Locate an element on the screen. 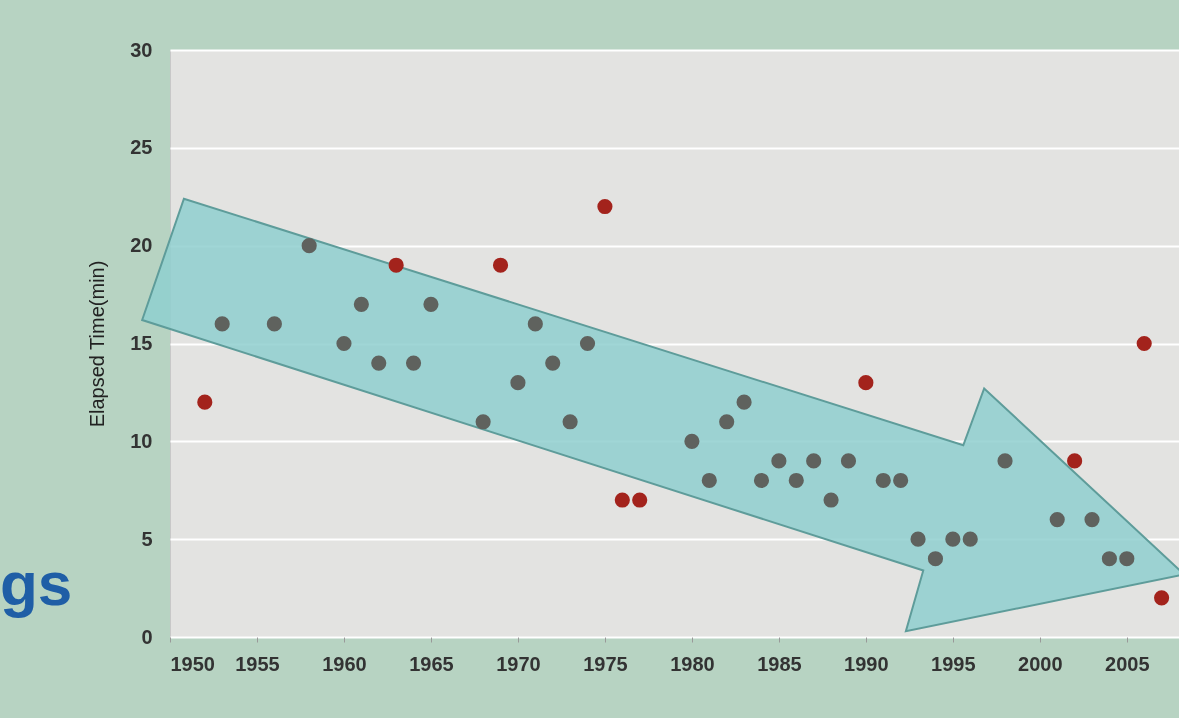 The image size is (1179, 718). y-tick-label: 0 is located at coordinates (147, 636).